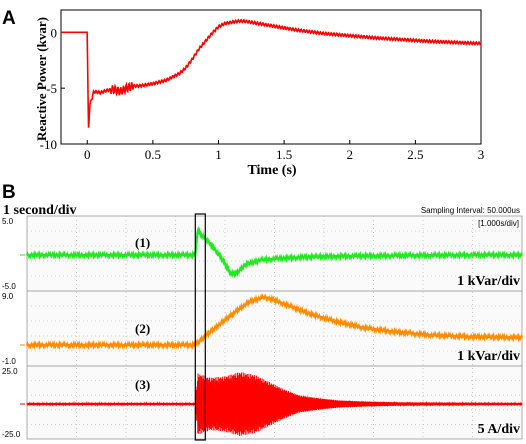 The height and width of the screenshot is (444, 526). I want to click on panel-b-label: B, so click(9, 192).